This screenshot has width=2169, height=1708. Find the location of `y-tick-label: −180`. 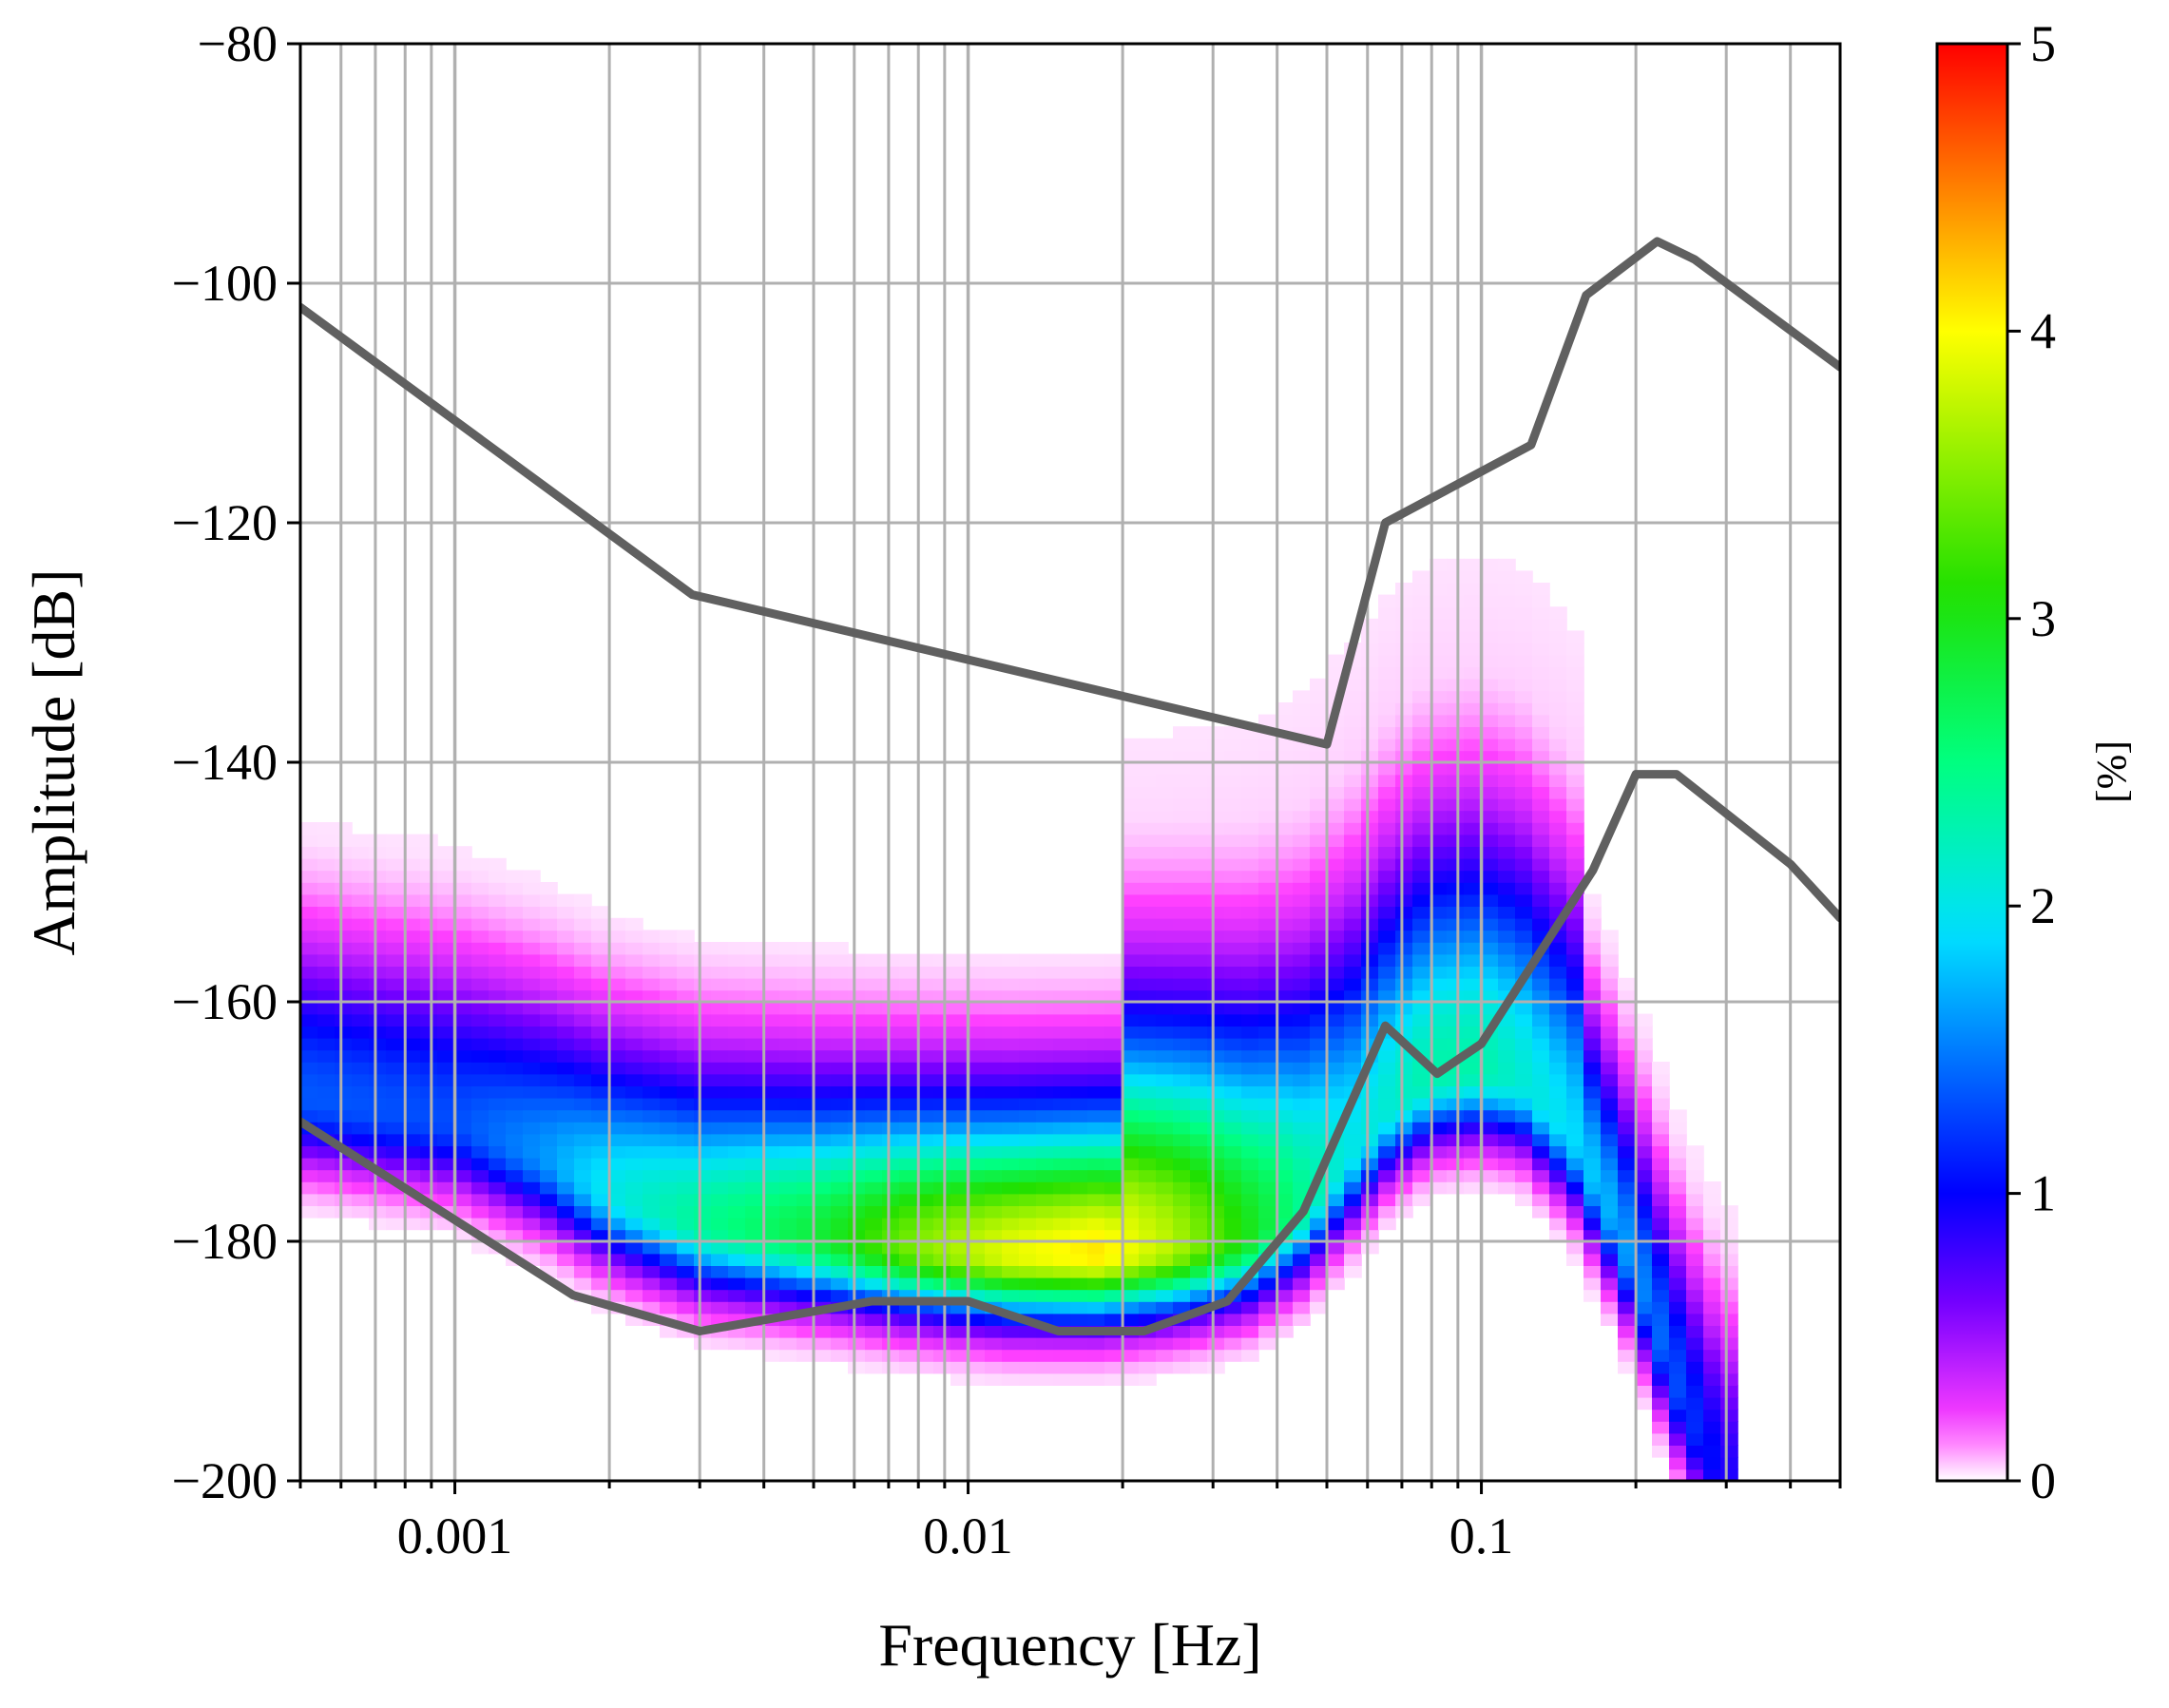

y-tick-label: −180 is located at coordinates (225, 1241).